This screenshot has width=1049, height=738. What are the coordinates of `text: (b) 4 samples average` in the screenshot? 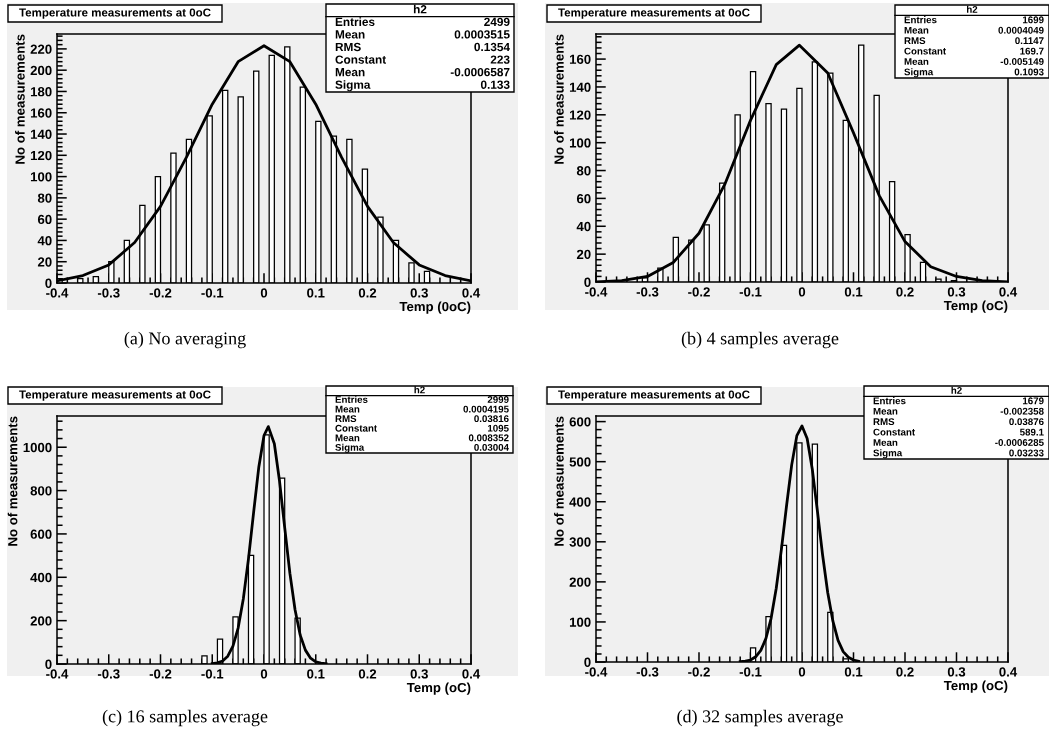 It's located at (760, 340).